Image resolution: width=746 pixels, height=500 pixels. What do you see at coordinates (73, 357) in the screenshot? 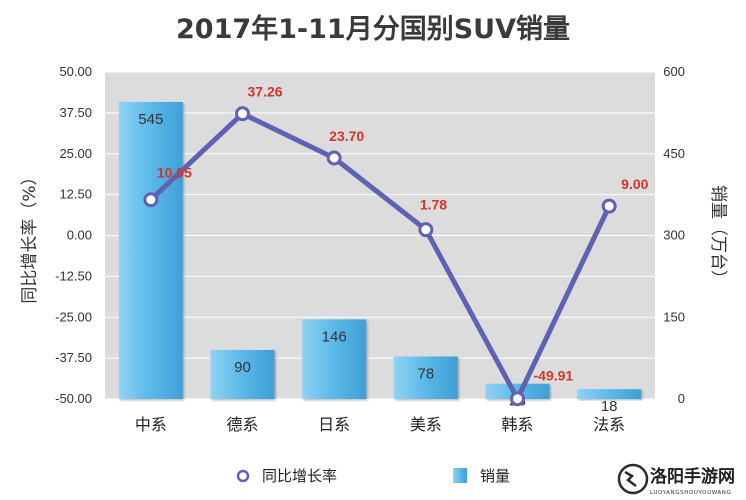
I see `left-tick-label: -37.50` at bounding box center [73, 357].